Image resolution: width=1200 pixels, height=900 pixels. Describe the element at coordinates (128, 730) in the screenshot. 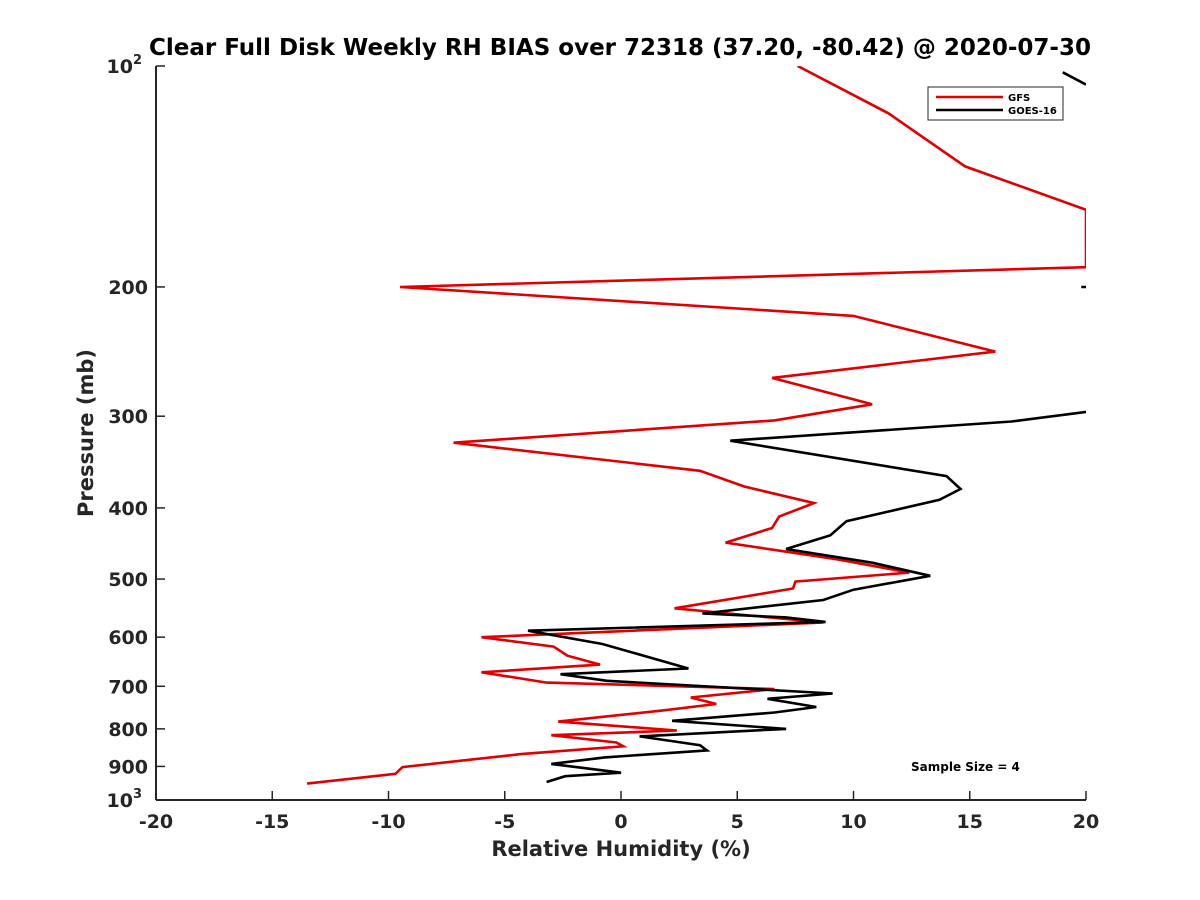

I see `y-tick-label: 800` at that location.